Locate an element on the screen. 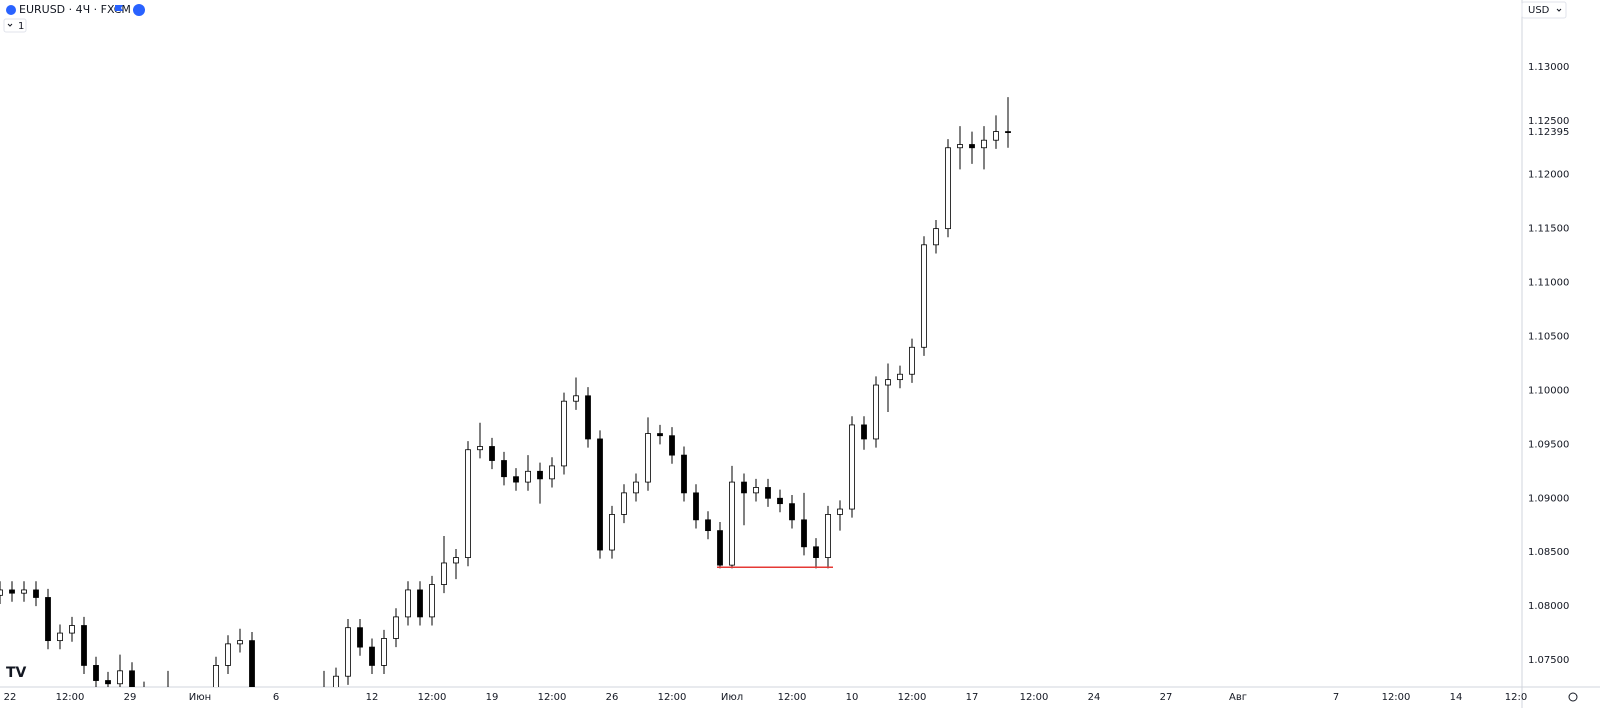 Image resolution: width=1600 pixels, height=723 pixels. x-tick-label: 14 is located at coordinates (1456, 697).